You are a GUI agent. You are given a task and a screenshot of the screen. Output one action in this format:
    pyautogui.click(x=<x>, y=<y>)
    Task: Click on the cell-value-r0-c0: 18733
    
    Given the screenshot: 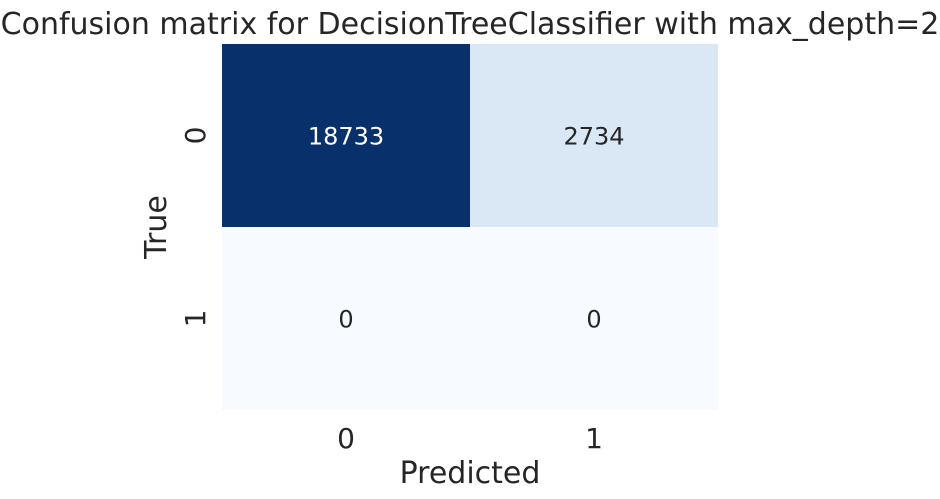 What is the action you would take?
    pyautogui.click(x=346, y=137)
    